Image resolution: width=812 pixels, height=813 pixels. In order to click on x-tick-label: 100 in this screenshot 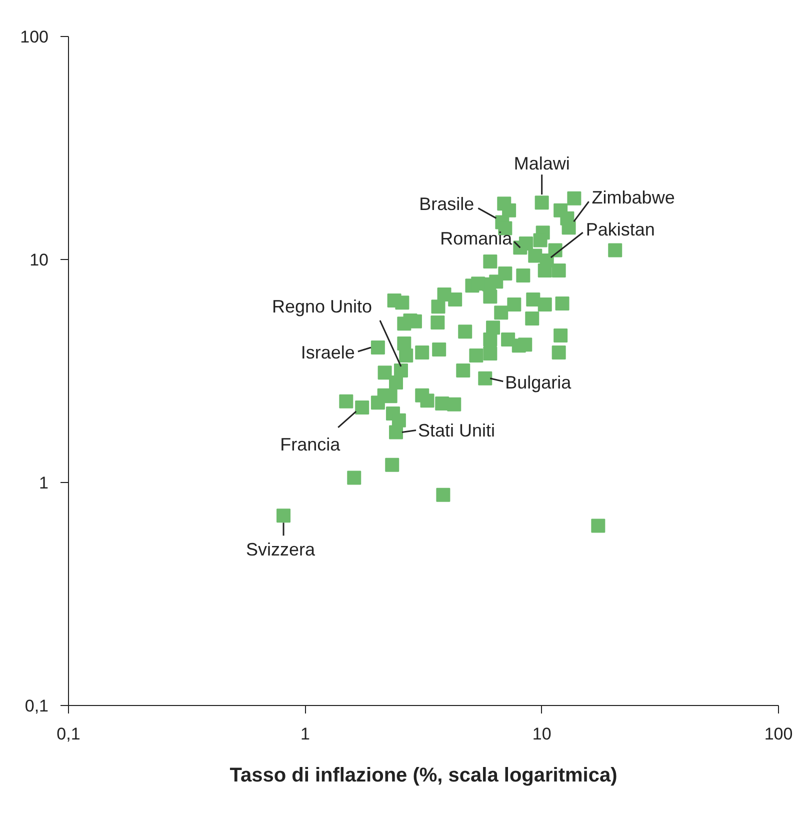, I will do `click(778, 734)`.